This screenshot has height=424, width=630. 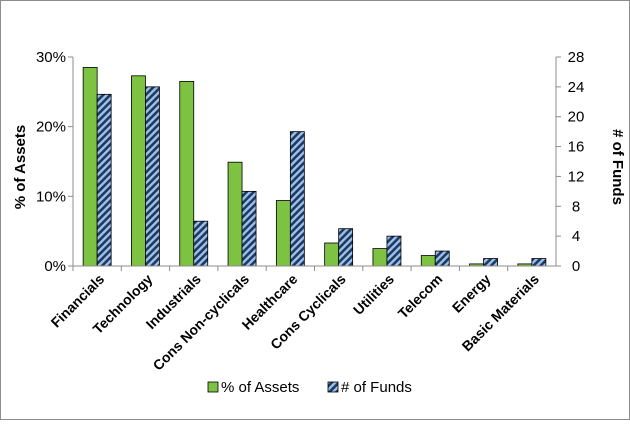 I want to click on right-tick-label-2: 8, so click(x=576, y=206).